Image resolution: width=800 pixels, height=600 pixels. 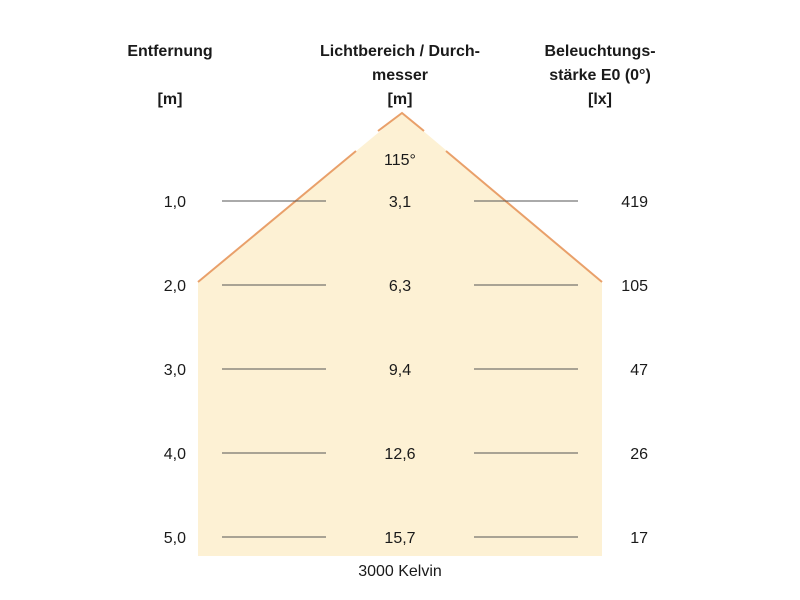 I want to click on beam-edge-right, so click(x=524, y=216).